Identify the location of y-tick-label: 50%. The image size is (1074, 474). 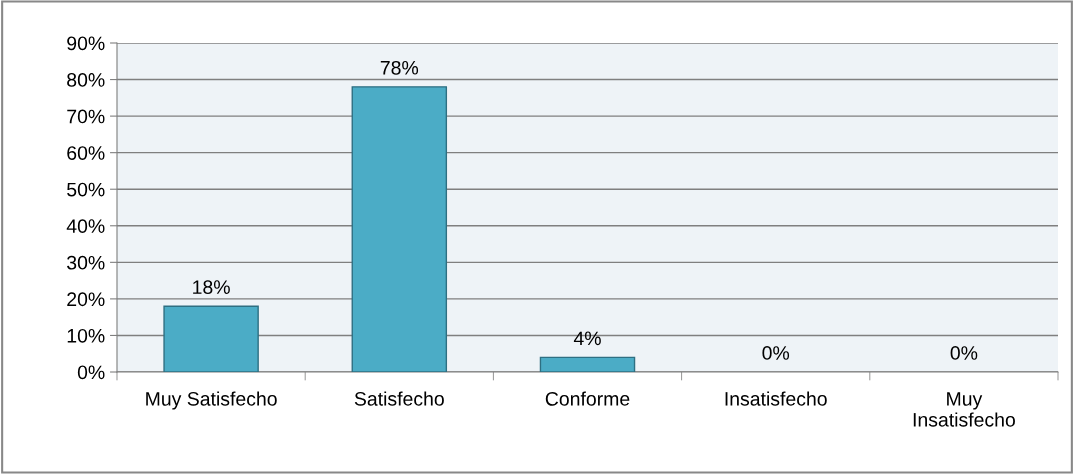
(86, 189).